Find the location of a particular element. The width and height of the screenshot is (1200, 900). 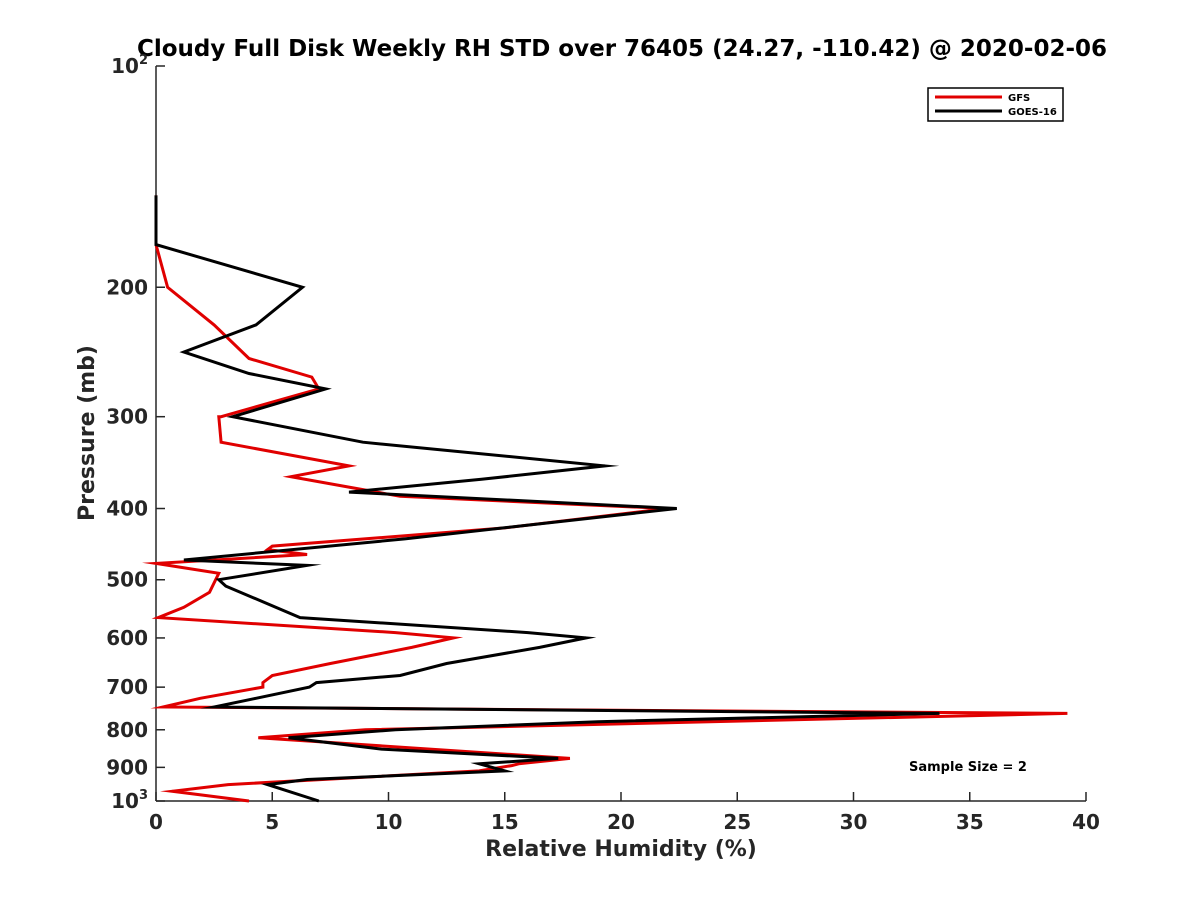

x-tick-label: 15 is located at coordinates (505, 822).